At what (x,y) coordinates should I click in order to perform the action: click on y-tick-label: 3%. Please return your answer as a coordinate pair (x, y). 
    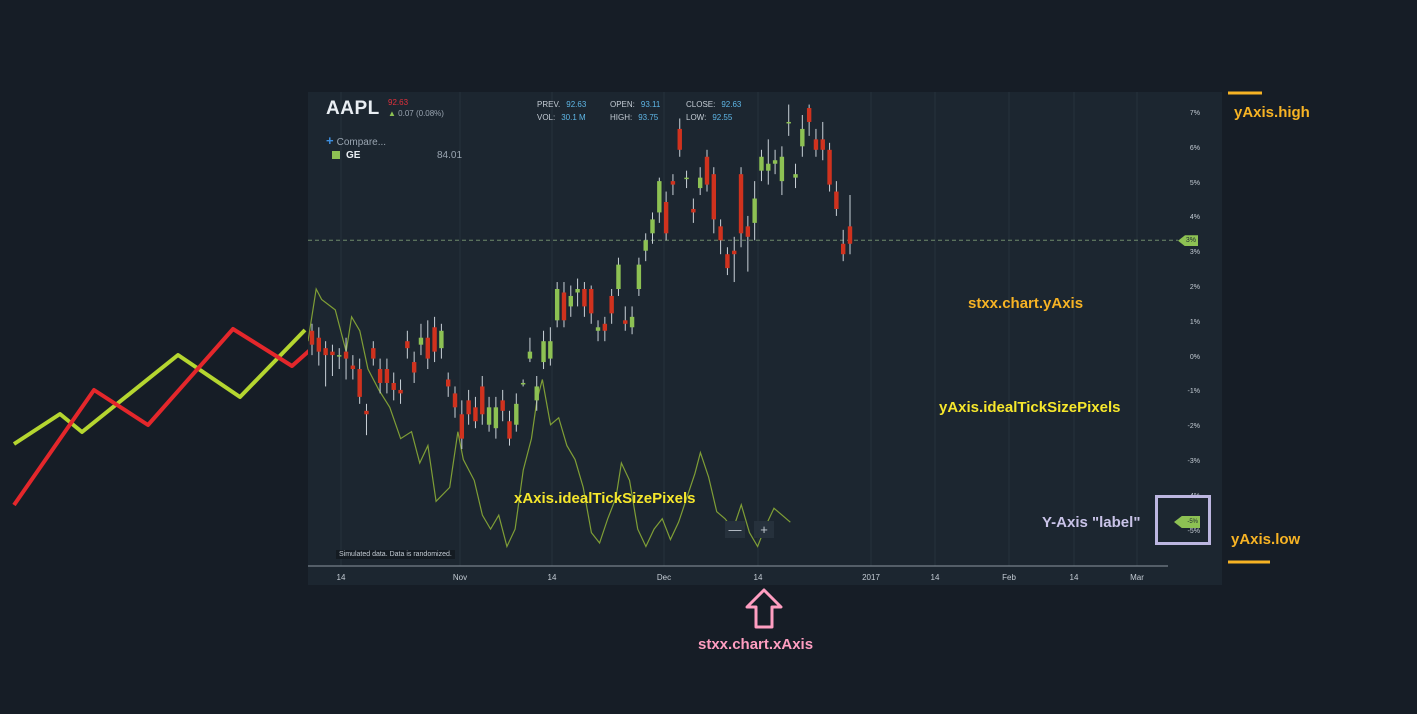
    Looking at the image, I should click on (1194, 253).